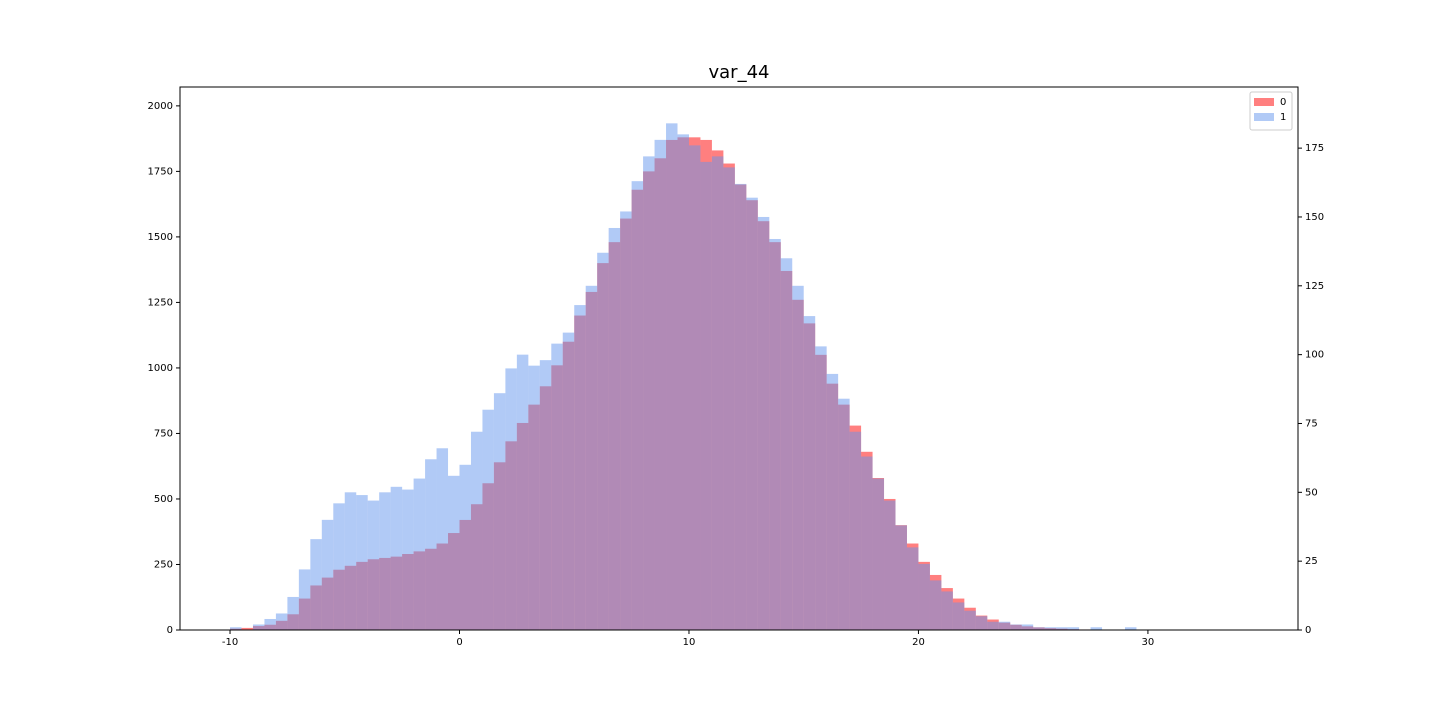  What do you see at coordinates (230, 642) in the screenshot?
I see `x-tick-label: -10` at bounding box center [230, 642].